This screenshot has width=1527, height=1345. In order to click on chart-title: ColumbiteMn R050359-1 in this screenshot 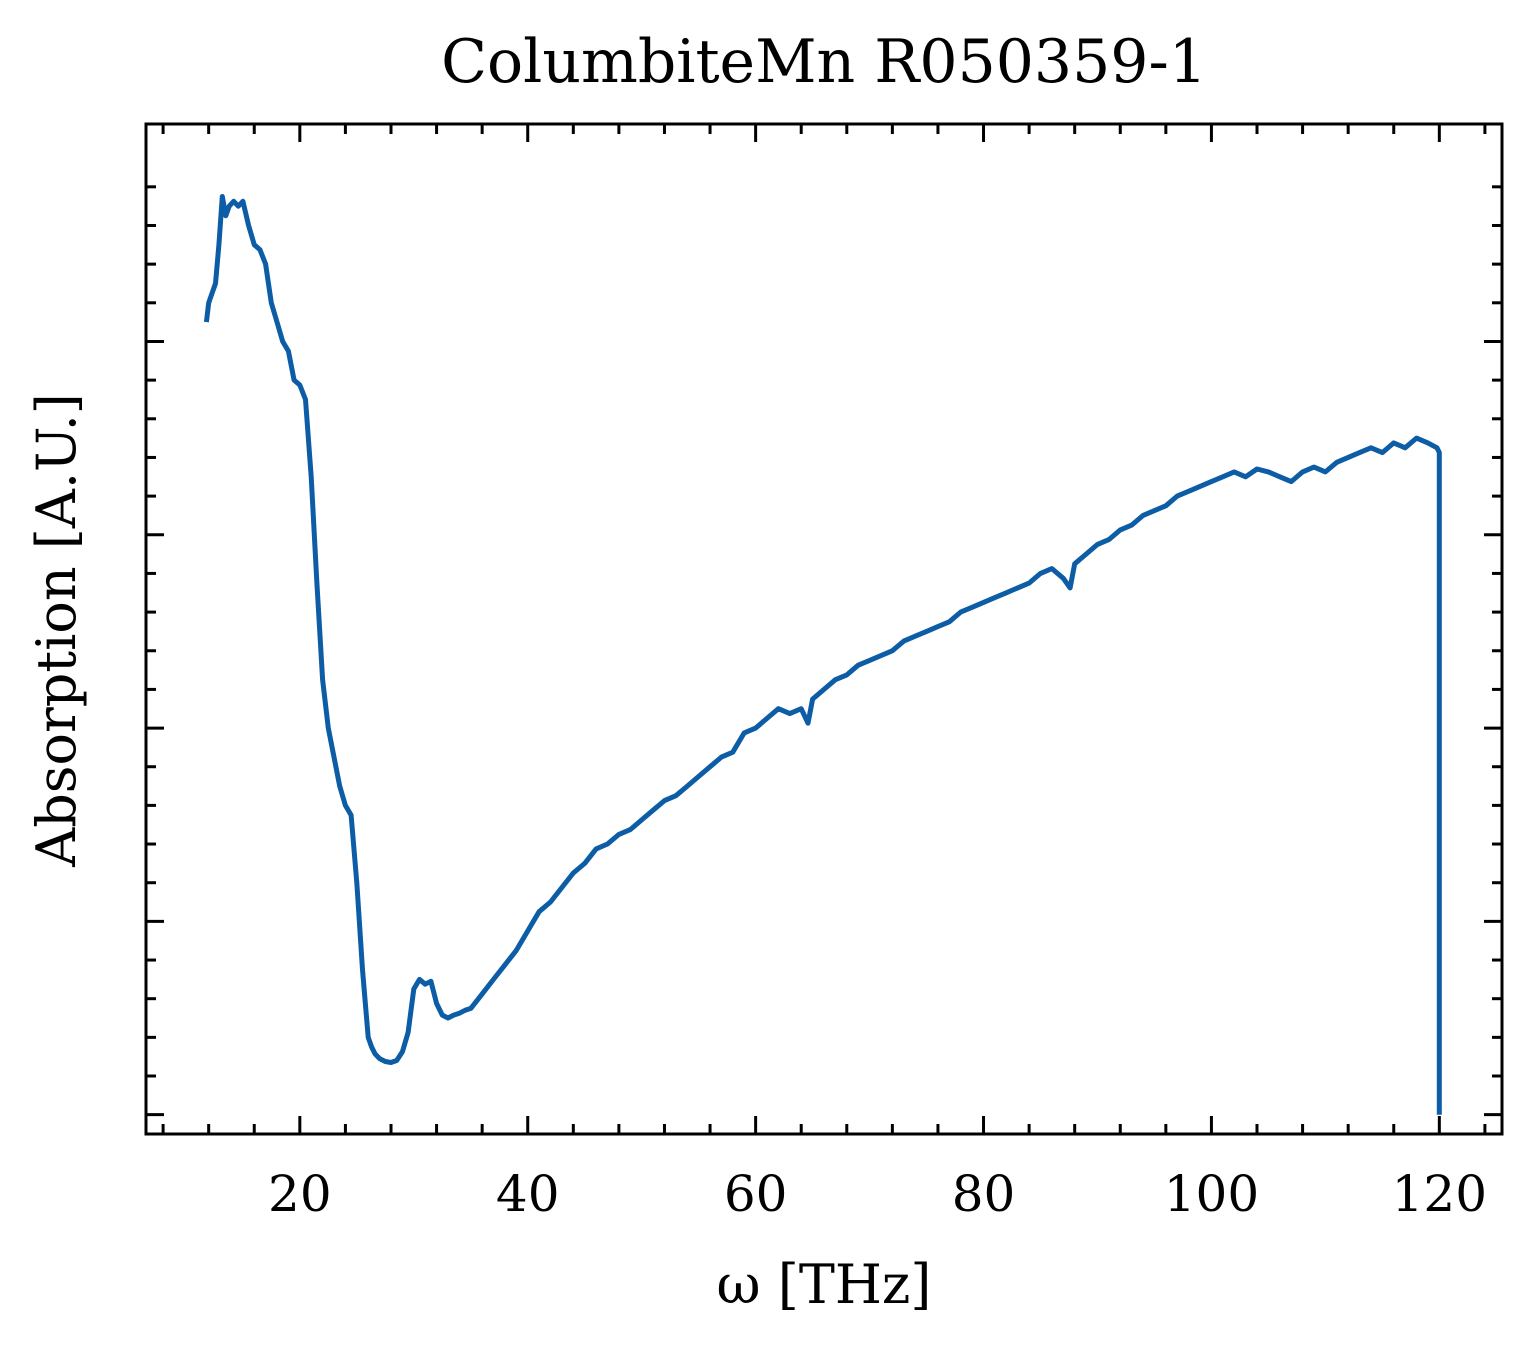, I will do `click(824, 62)`.